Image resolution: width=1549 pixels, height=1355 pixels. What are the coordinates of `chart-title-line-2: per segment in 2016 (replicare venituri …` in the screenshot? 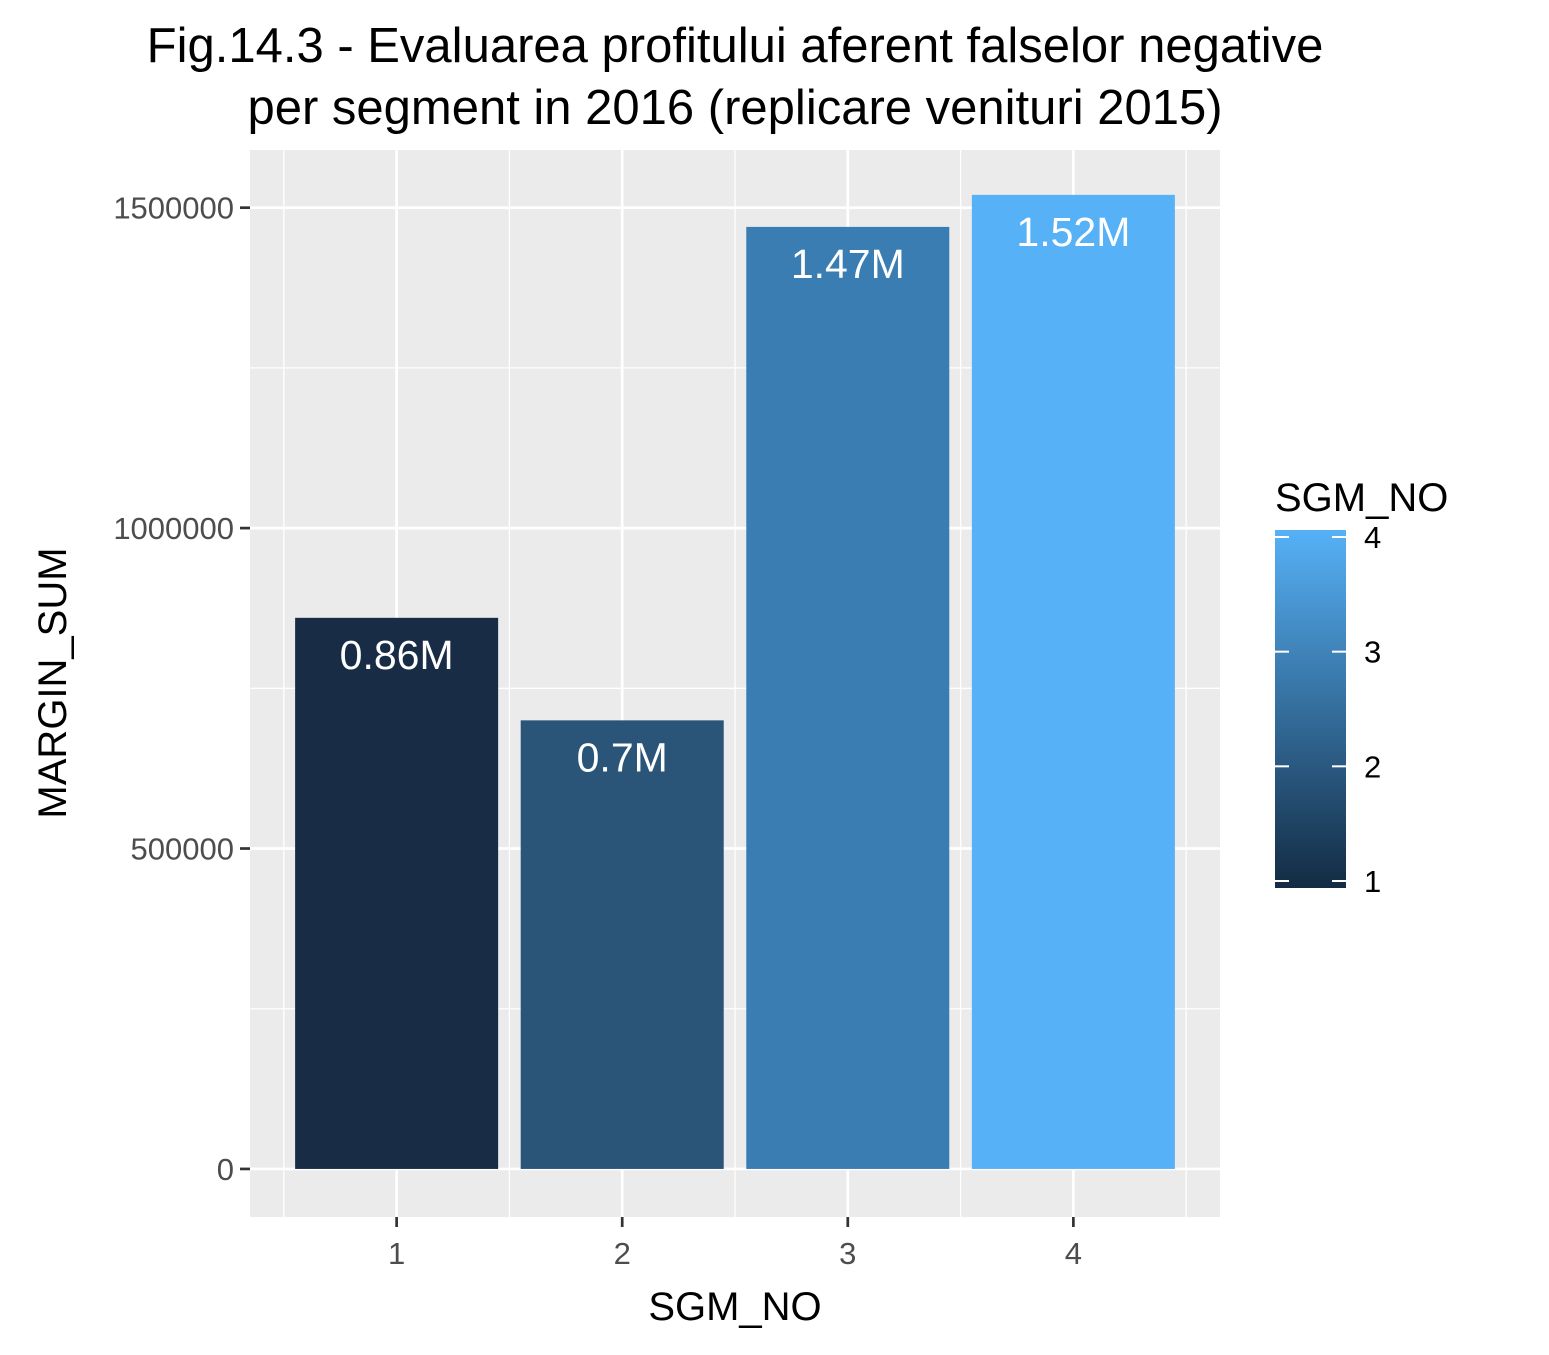 It's located at (734, 108).